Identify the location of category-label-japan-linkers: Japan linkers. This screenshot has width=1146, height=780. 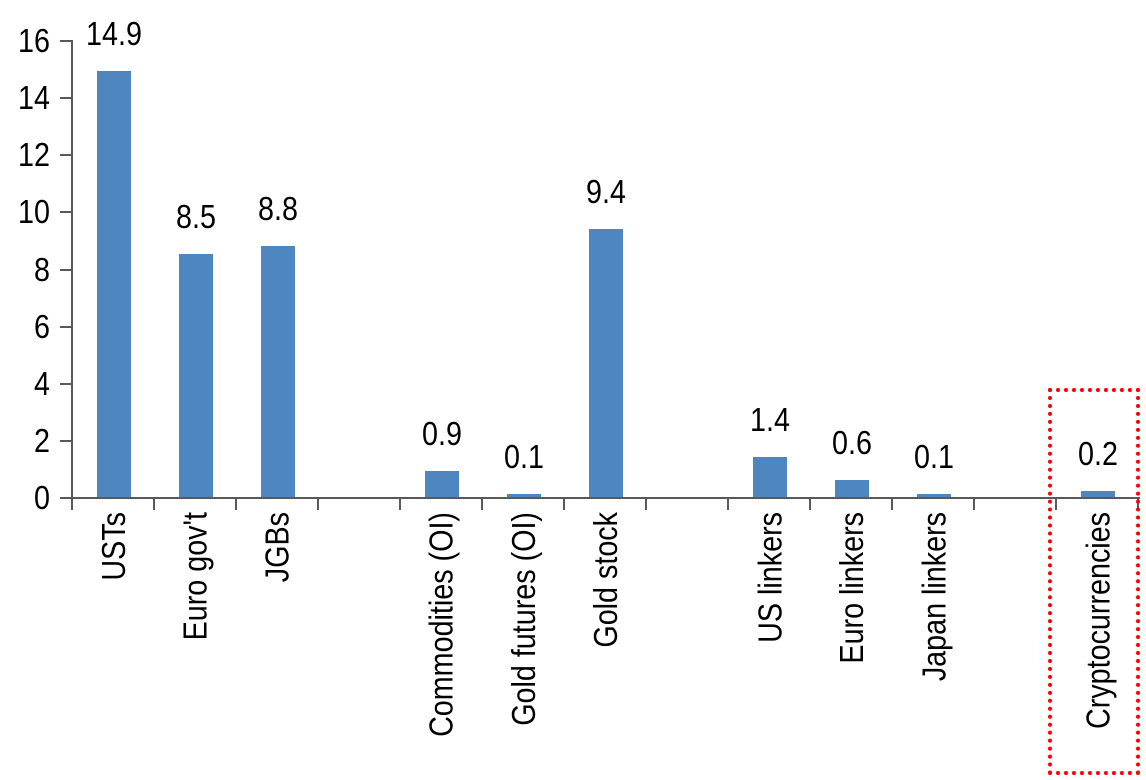
(933, 597).